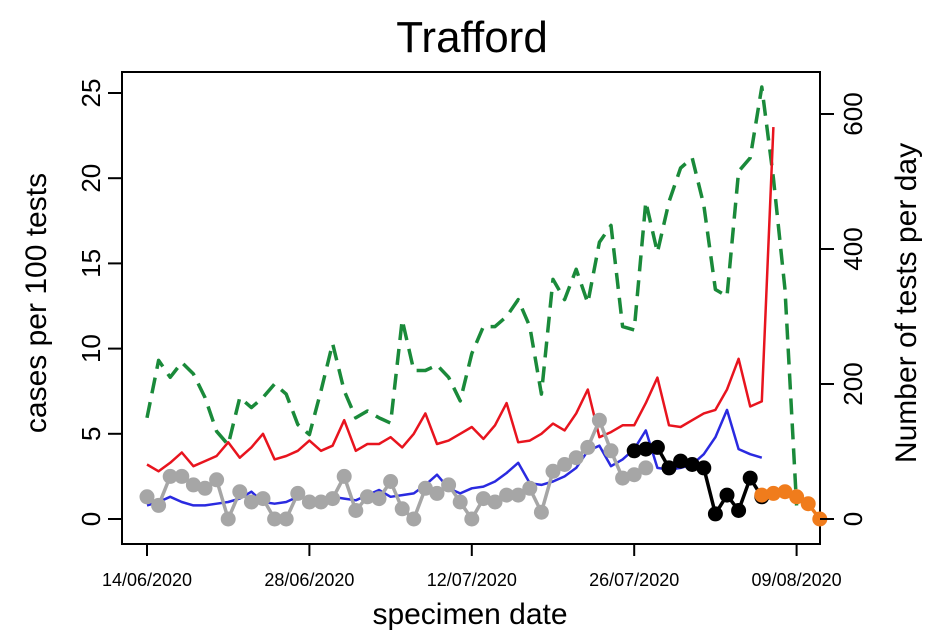 This screenshot has height=632, width=926. Describe the element at coordinates (472, 37) in the screenshot. I see `chart-title: Trafford` at that location.